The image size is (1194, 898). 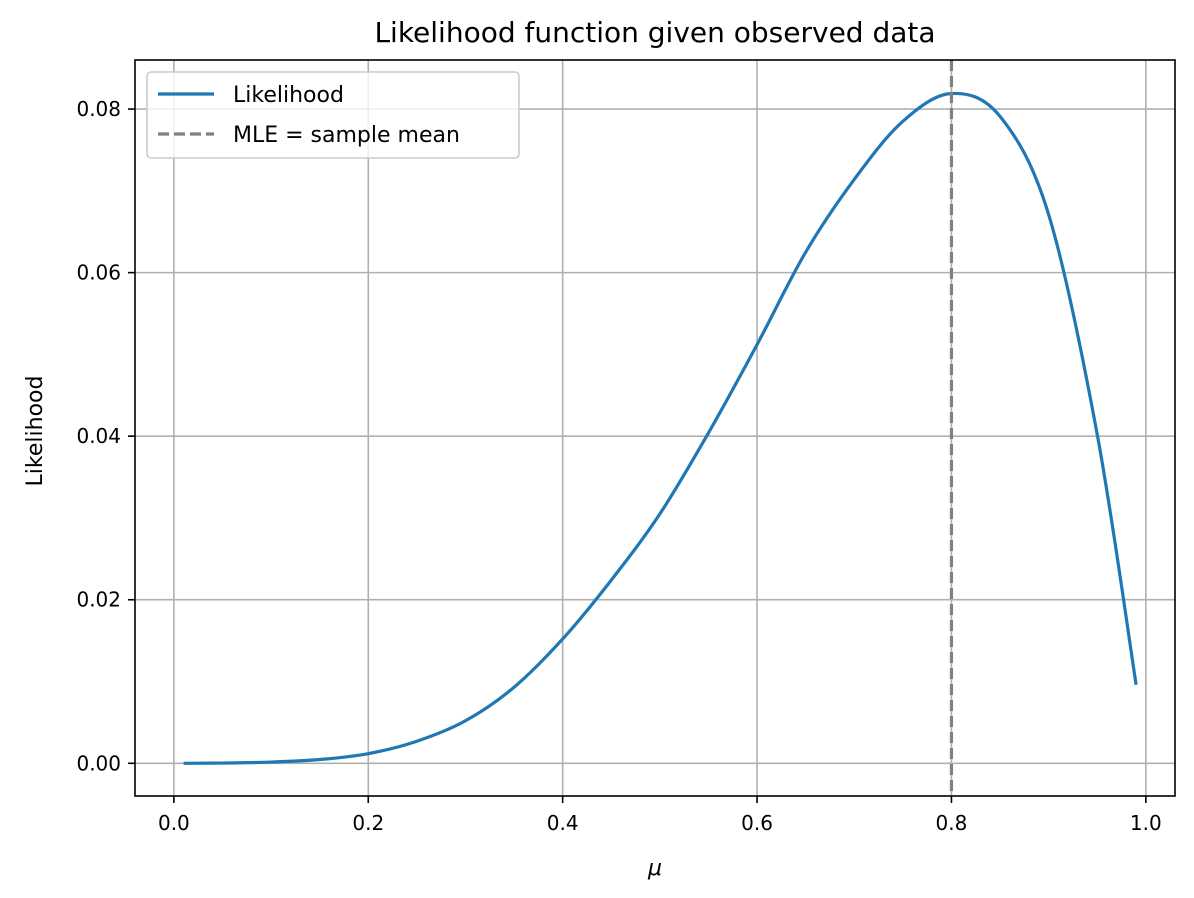 What do you see at coordinates (1146, 823) in the screenshot?
I see `x-tick-label: 1.0` at bounding box center [1146, 823].